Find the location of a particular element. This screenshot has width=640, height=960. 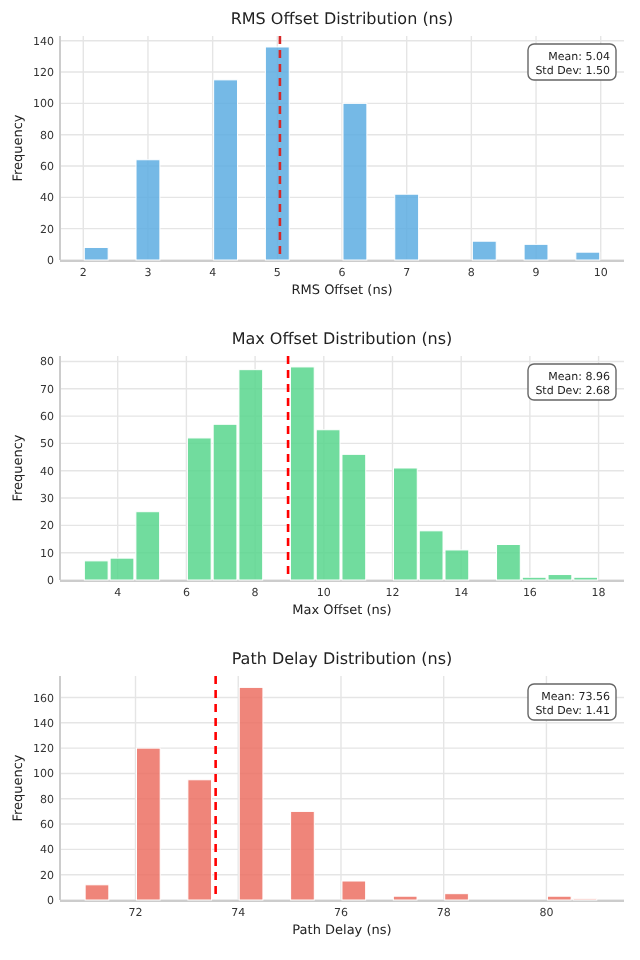

chart-title: Path Delay Distribution (ns) is located at coordinates (342, 659).